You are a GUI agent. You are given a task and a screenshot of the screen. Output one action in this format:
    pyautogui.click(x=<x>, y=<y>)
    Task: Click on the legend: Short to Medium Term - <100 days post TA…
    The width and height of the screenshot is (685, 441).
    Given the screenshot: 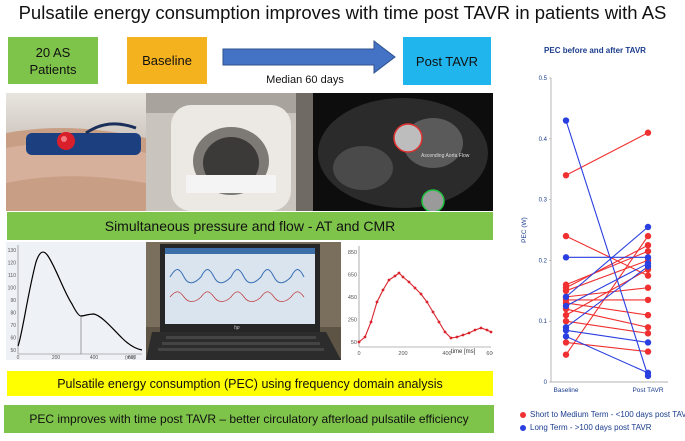 What is the action you would take?
    pyautogui.click(x=602, y=421)
    